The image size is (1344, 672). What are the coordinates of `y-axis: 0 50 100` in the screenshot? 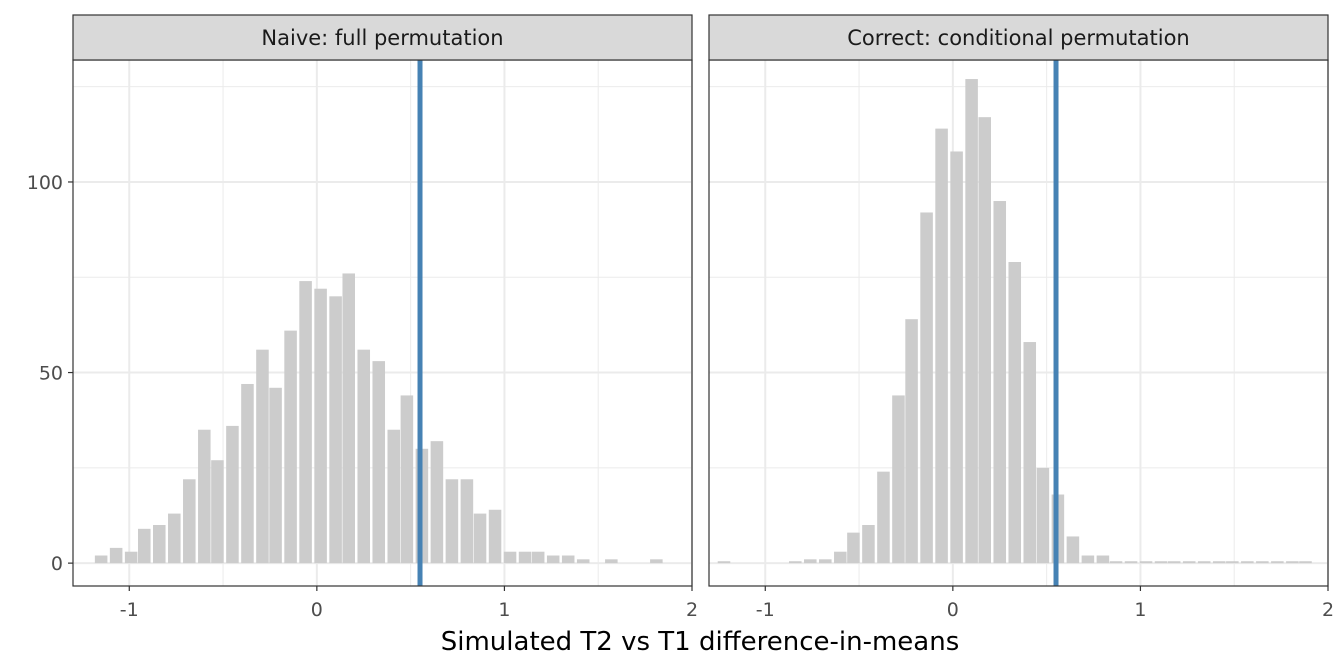 It's located at (50, 373).